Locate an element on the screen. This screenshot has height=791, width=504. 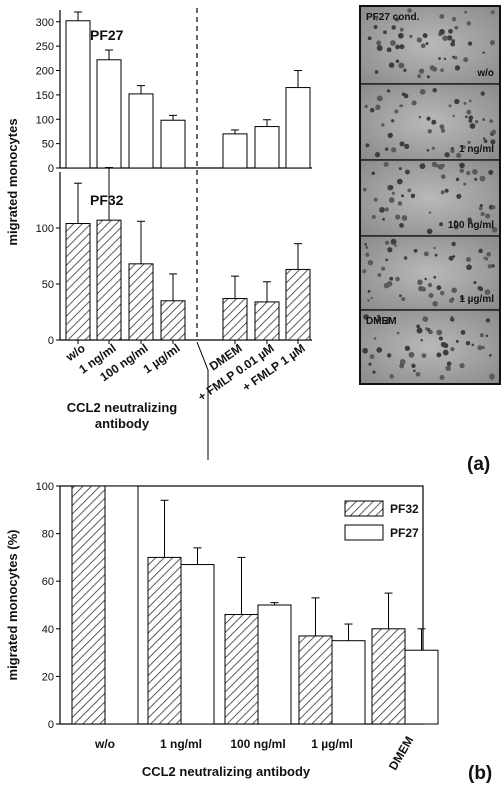
pf27-bar-fmlp-0-01-m is located at coordinates (267, 147).